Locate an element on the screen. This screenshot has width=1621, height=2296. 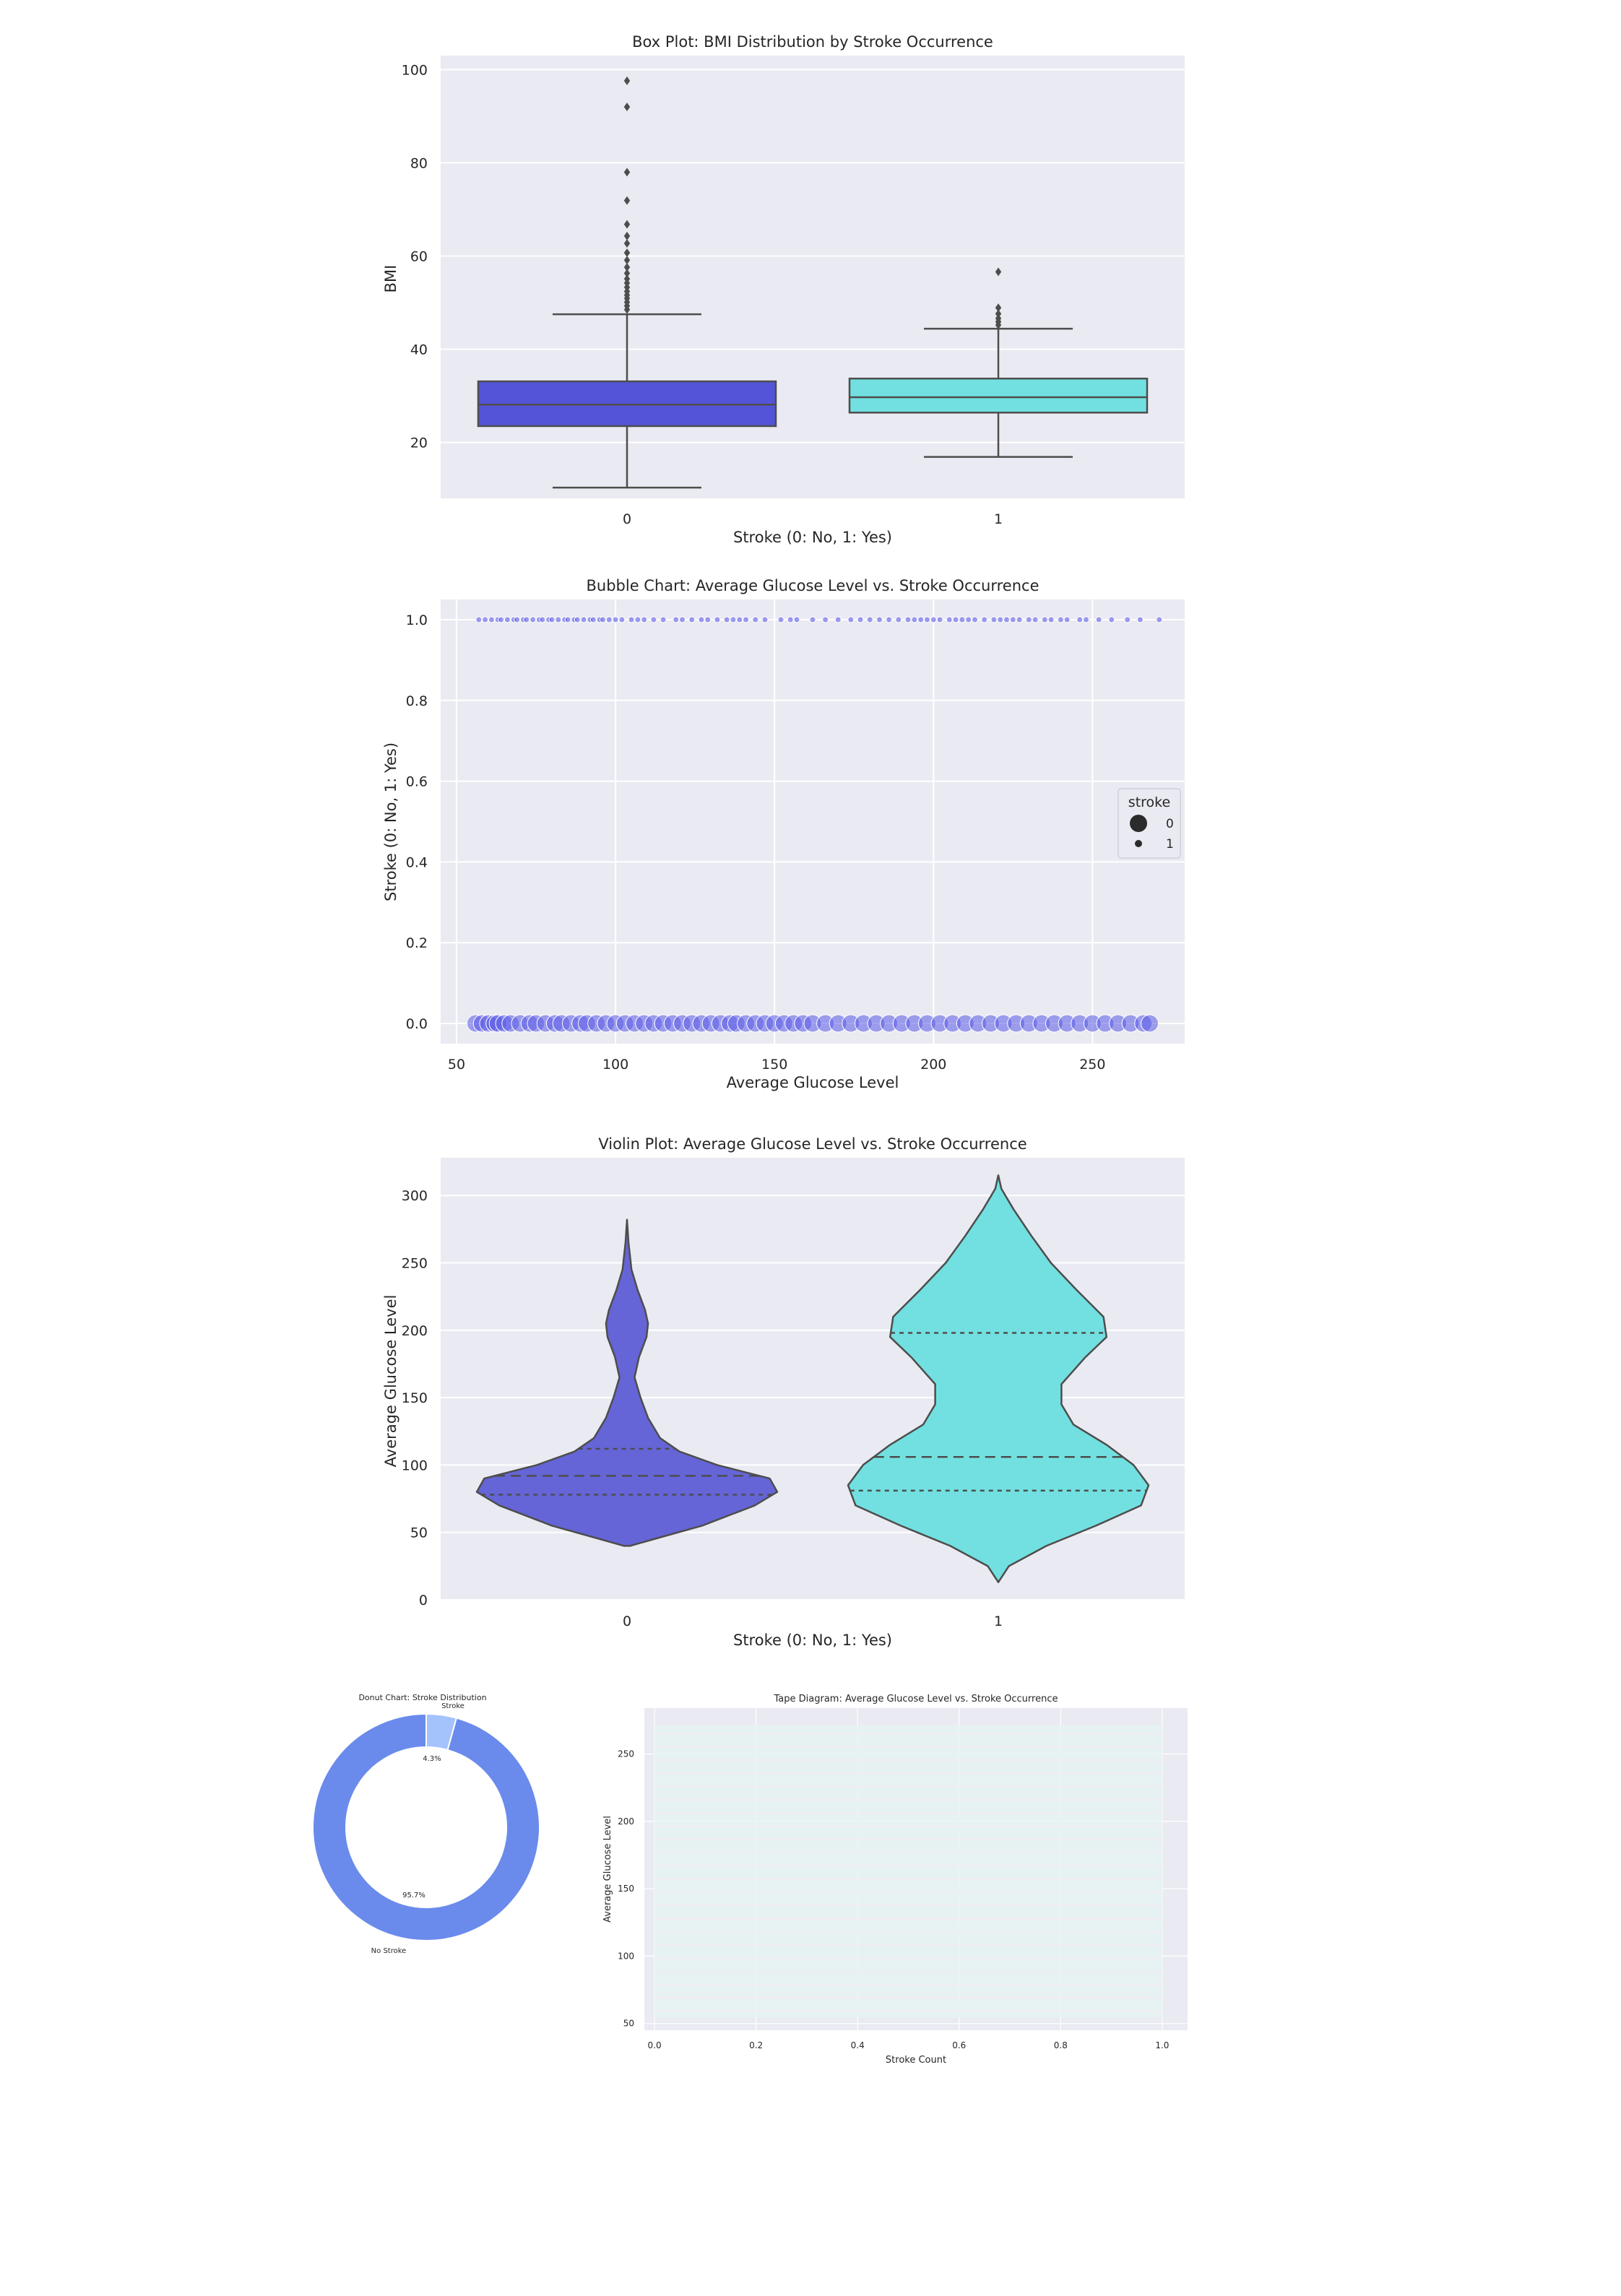
donut-label-stroke: Stroke is located at coordinates (453, 1706).